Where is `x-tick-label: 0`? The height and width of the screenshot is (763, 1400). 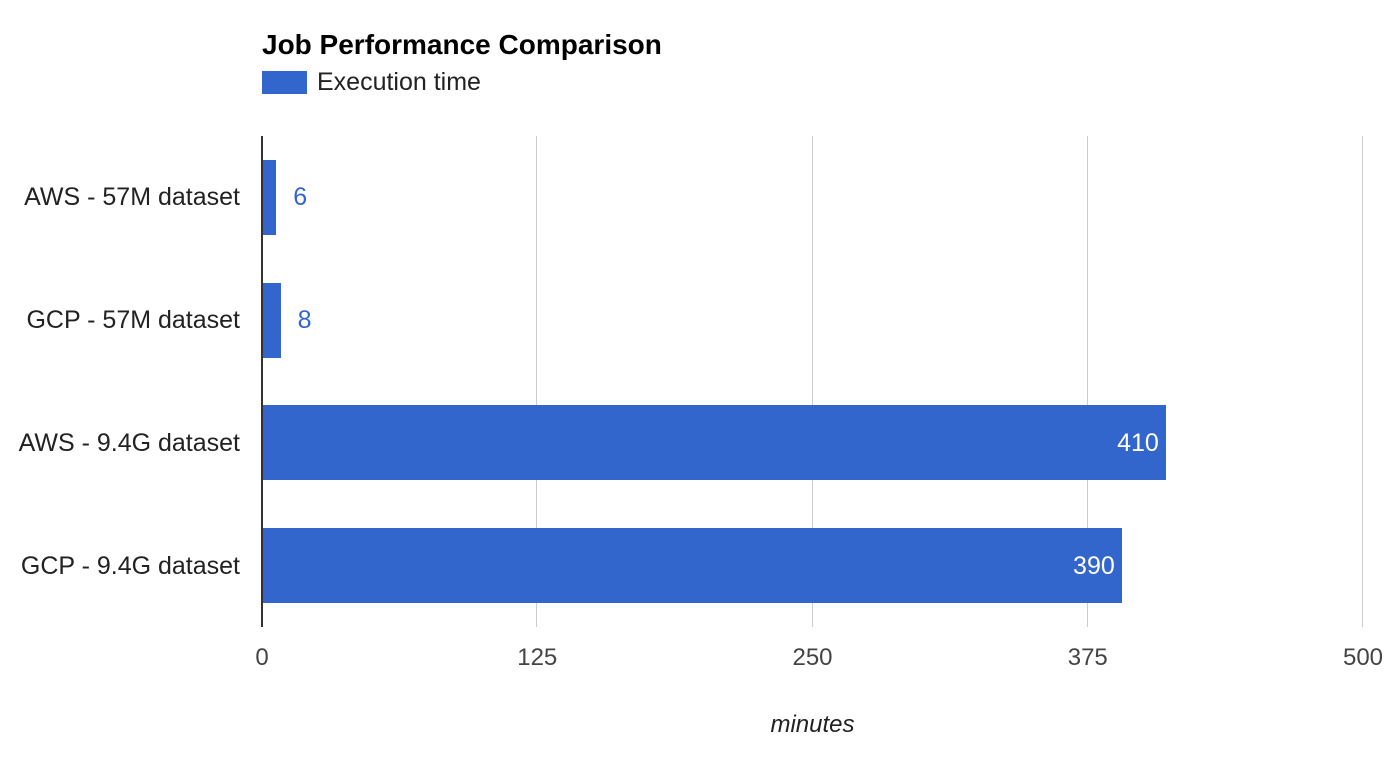 x-tick-label: 0 is located at coordinates (262, 657).